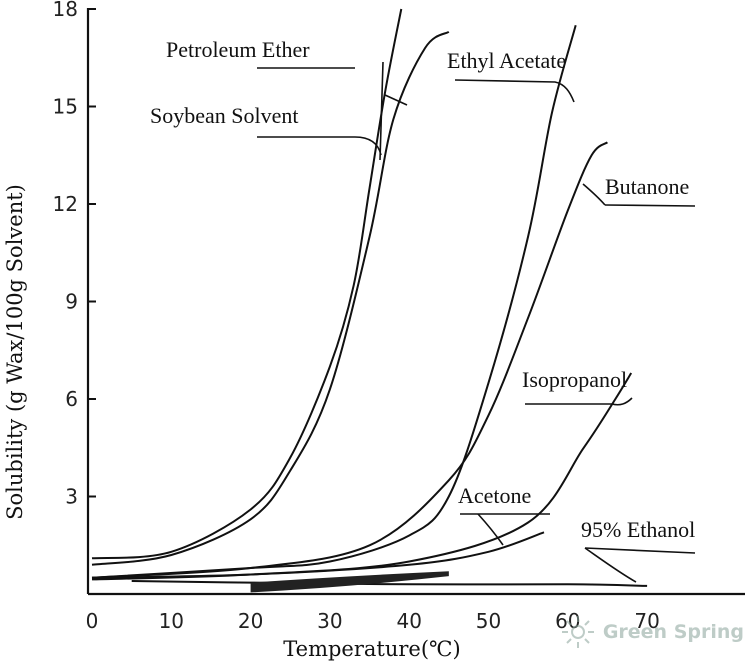  Describe the element at coordinates (577, 632) in the screenshot. I see `sun-logo-icon` at that location.